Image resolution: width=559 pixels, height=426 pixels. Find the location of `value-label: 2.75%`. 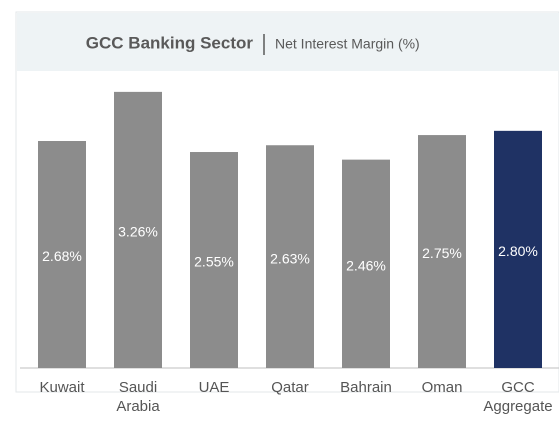

value-label: 2.75% is located at coordinates (442, 253).